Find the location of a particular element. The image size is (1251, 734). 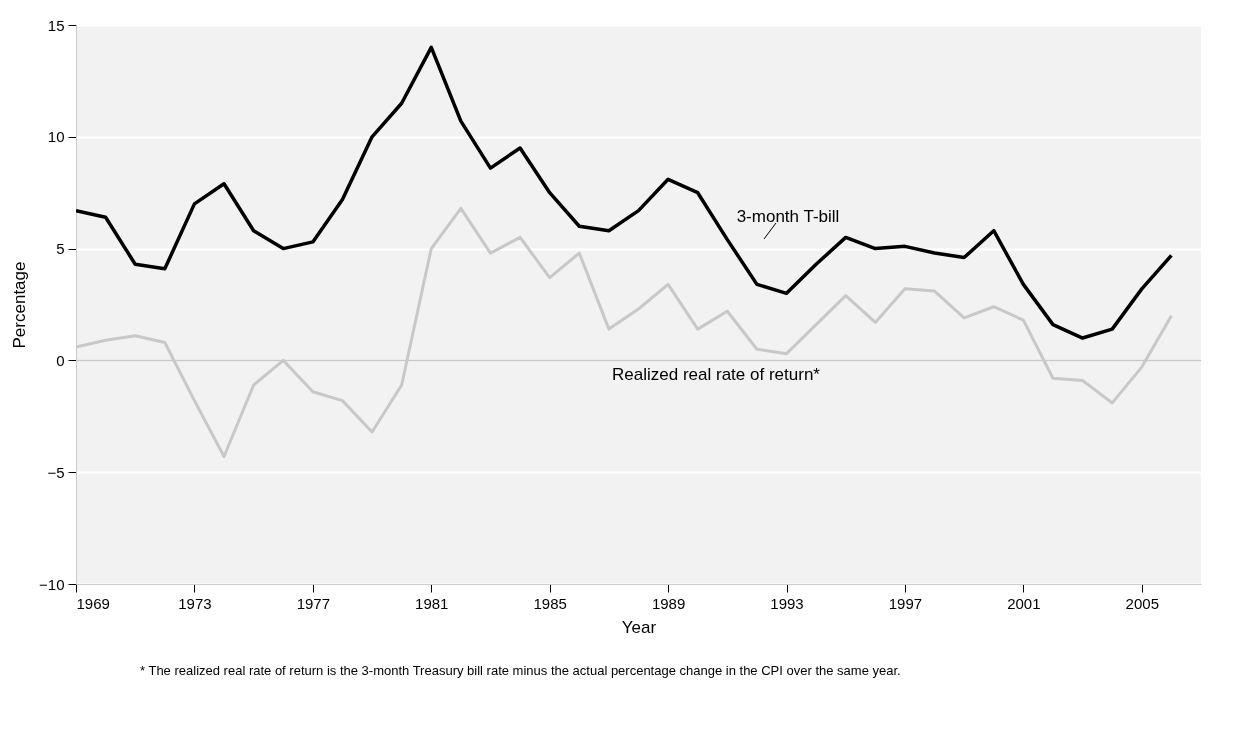

x-tick-label: 1997 is located at coordinates (905, 603).